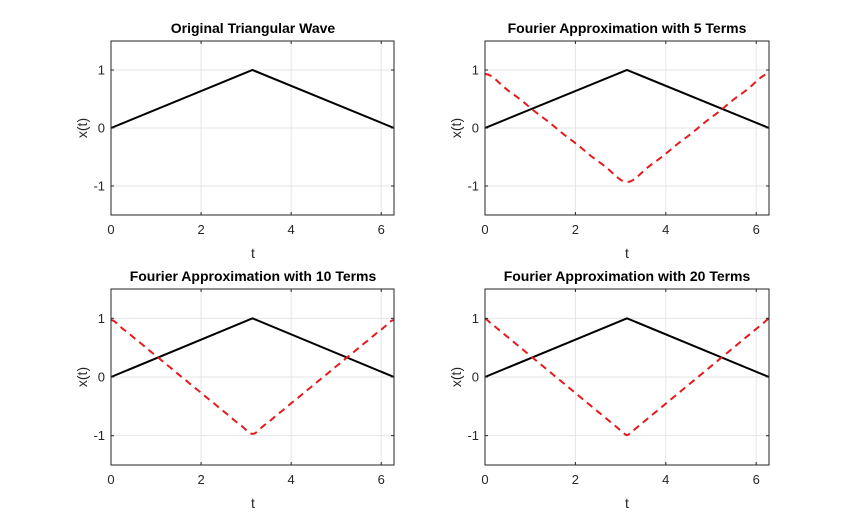 The image size is (851, 525). I want to click on subplot-title: Fourier Approximation with 20 Terms, so click(627, 276).